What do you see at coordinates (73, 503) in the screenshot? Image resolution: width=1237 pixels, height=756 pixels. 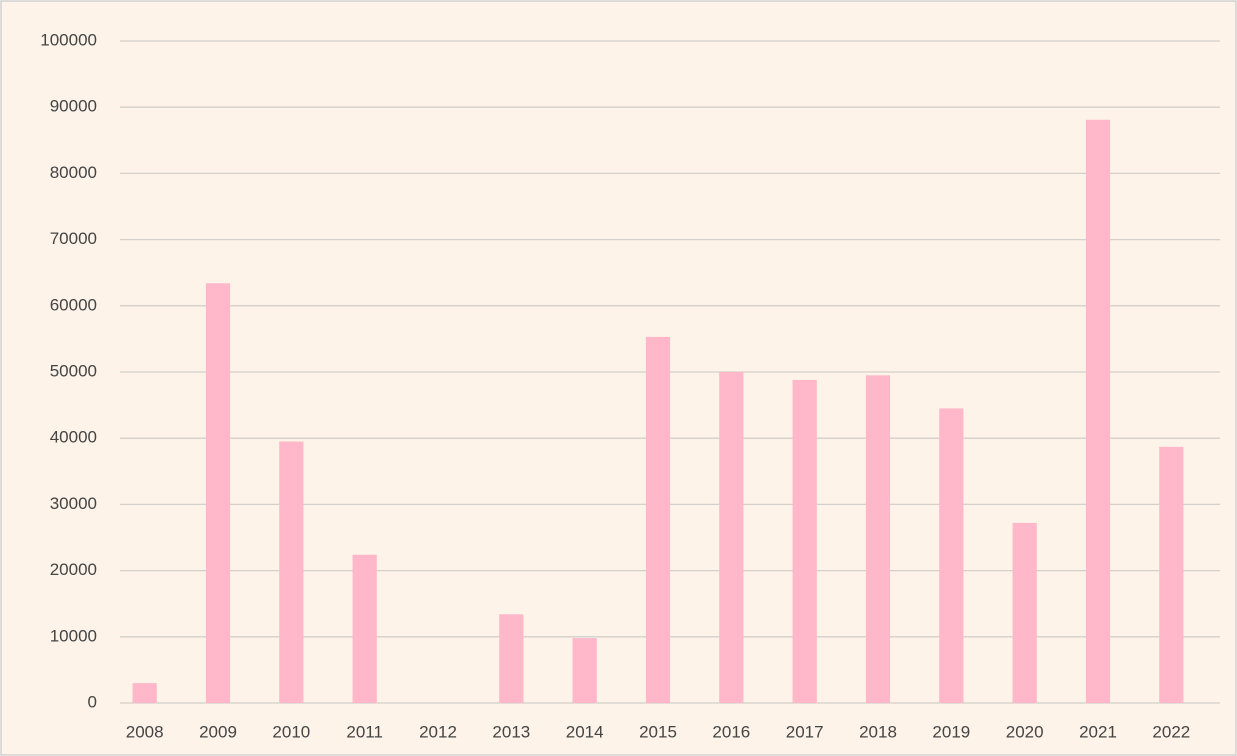 I see `y-tick-label: 30000` at bounding box center [73, 503].